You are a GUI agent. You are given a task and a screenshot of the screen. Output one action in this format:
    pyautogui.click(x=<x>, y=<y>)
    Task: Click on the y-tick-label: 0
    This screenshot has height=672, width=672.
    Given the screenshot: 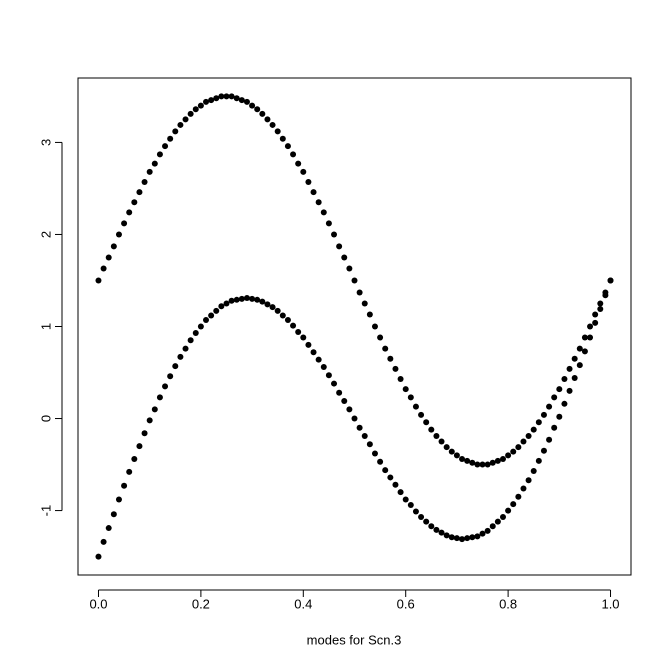 What is the action you would take?
    pyautogui.click(x=45, y=418)
    